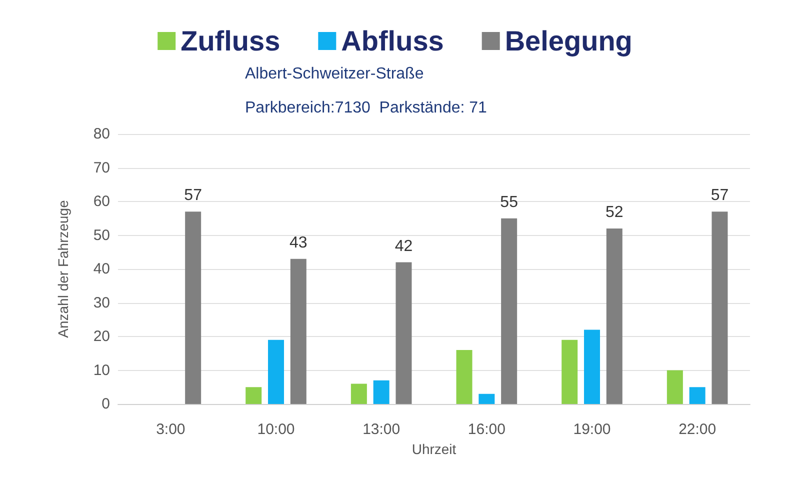 The image size is (790, 482). Describe the element at coordinates (434, 449) in the screenshot. I see `x-axis-title: Uhrzeit` at that location.